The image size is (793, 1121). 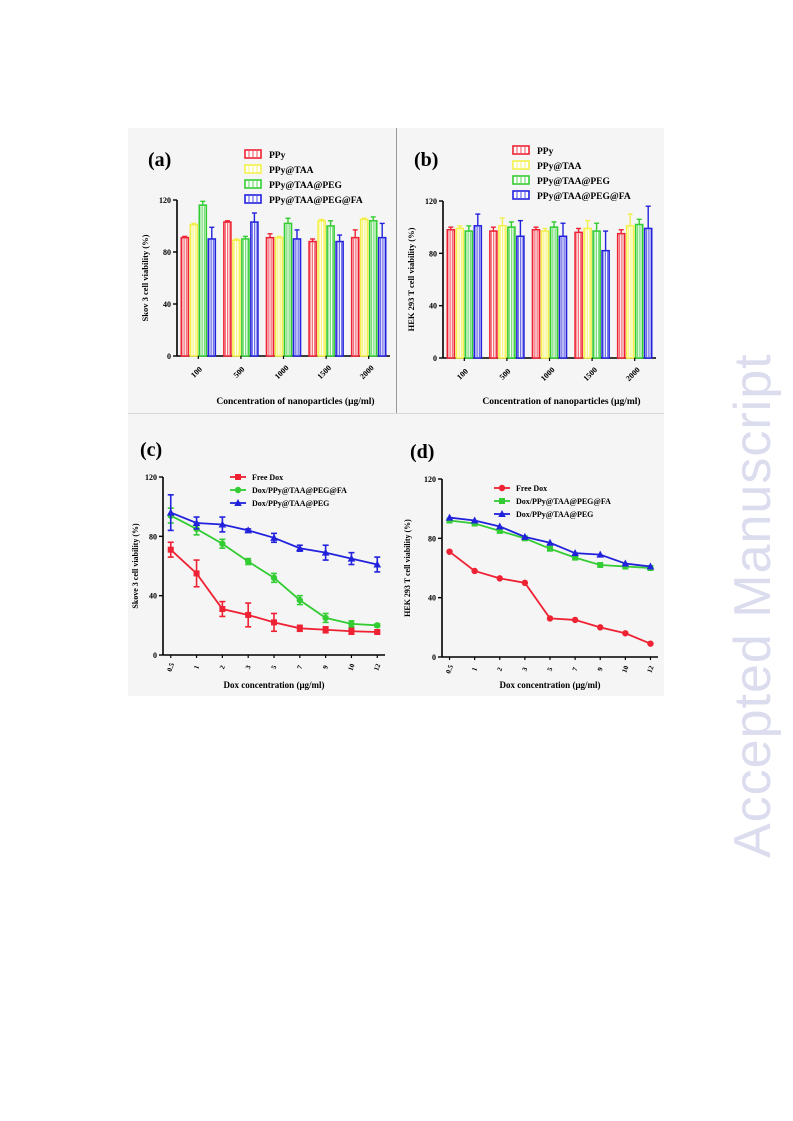 I want to click on panel-d-x-axis-label: Dox concentration (μg/ml), so click(x=549, y=685).